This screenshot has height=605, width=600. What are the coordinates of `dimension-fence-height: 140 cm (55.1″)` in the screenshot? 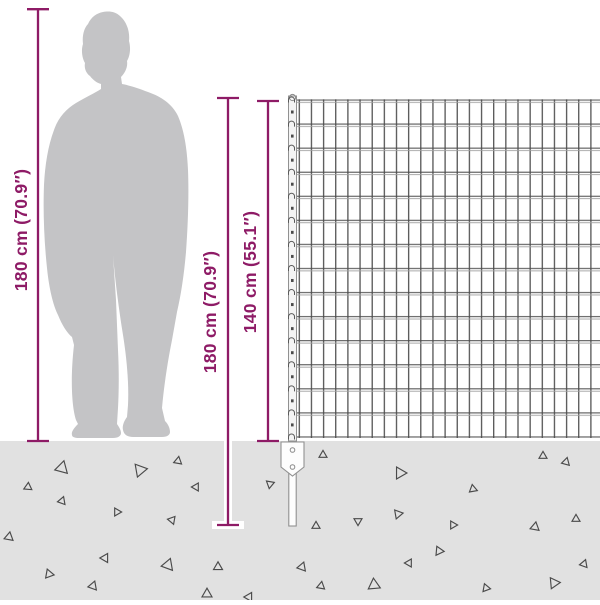 It's located at (259, 271).